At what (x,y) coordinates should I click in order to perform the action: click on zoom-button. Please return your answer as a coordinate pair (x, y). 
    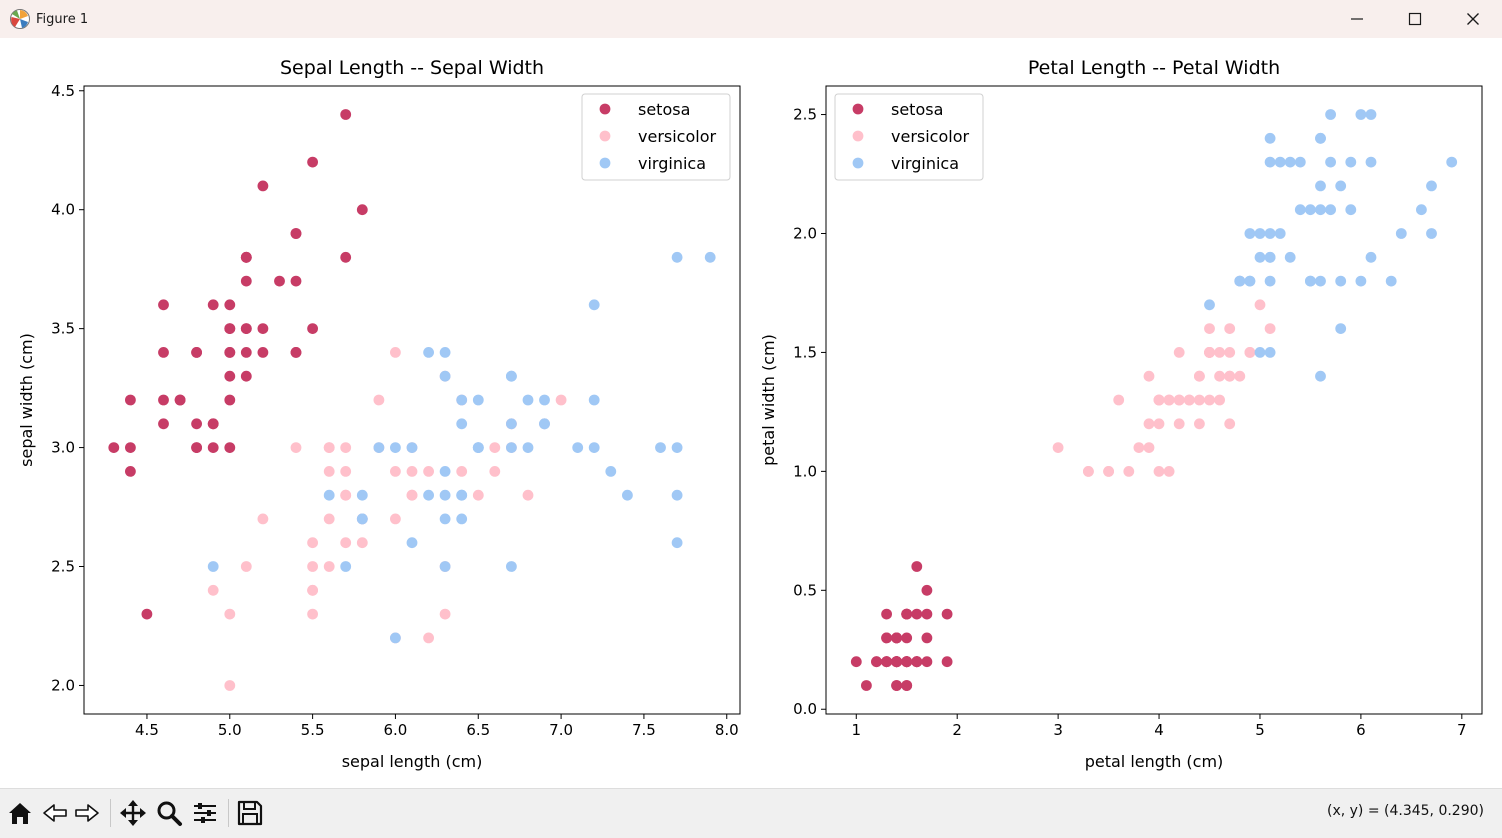
    Looking at the image, I should click on (169, 813).